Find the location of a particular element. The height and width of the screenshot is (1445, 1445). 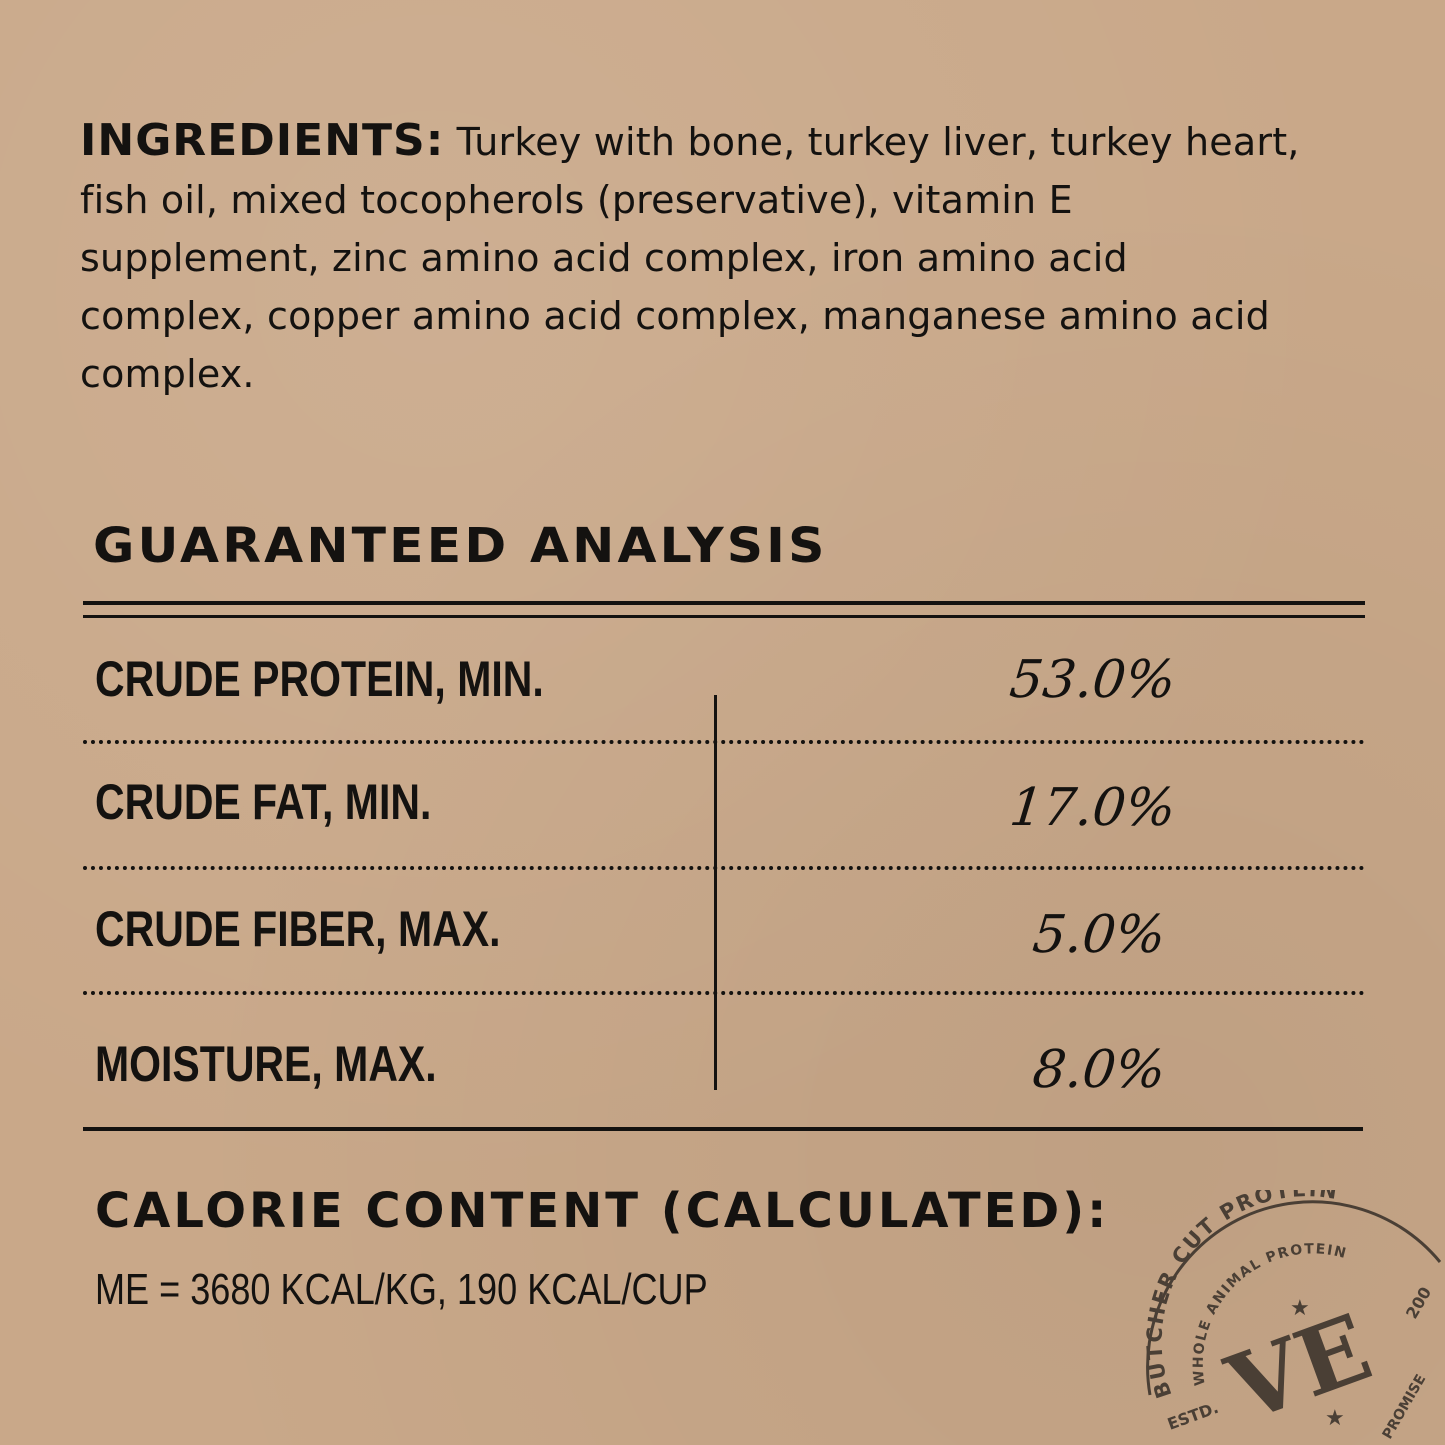

svg-text: 200 is located at coordinates (1418, 1303).